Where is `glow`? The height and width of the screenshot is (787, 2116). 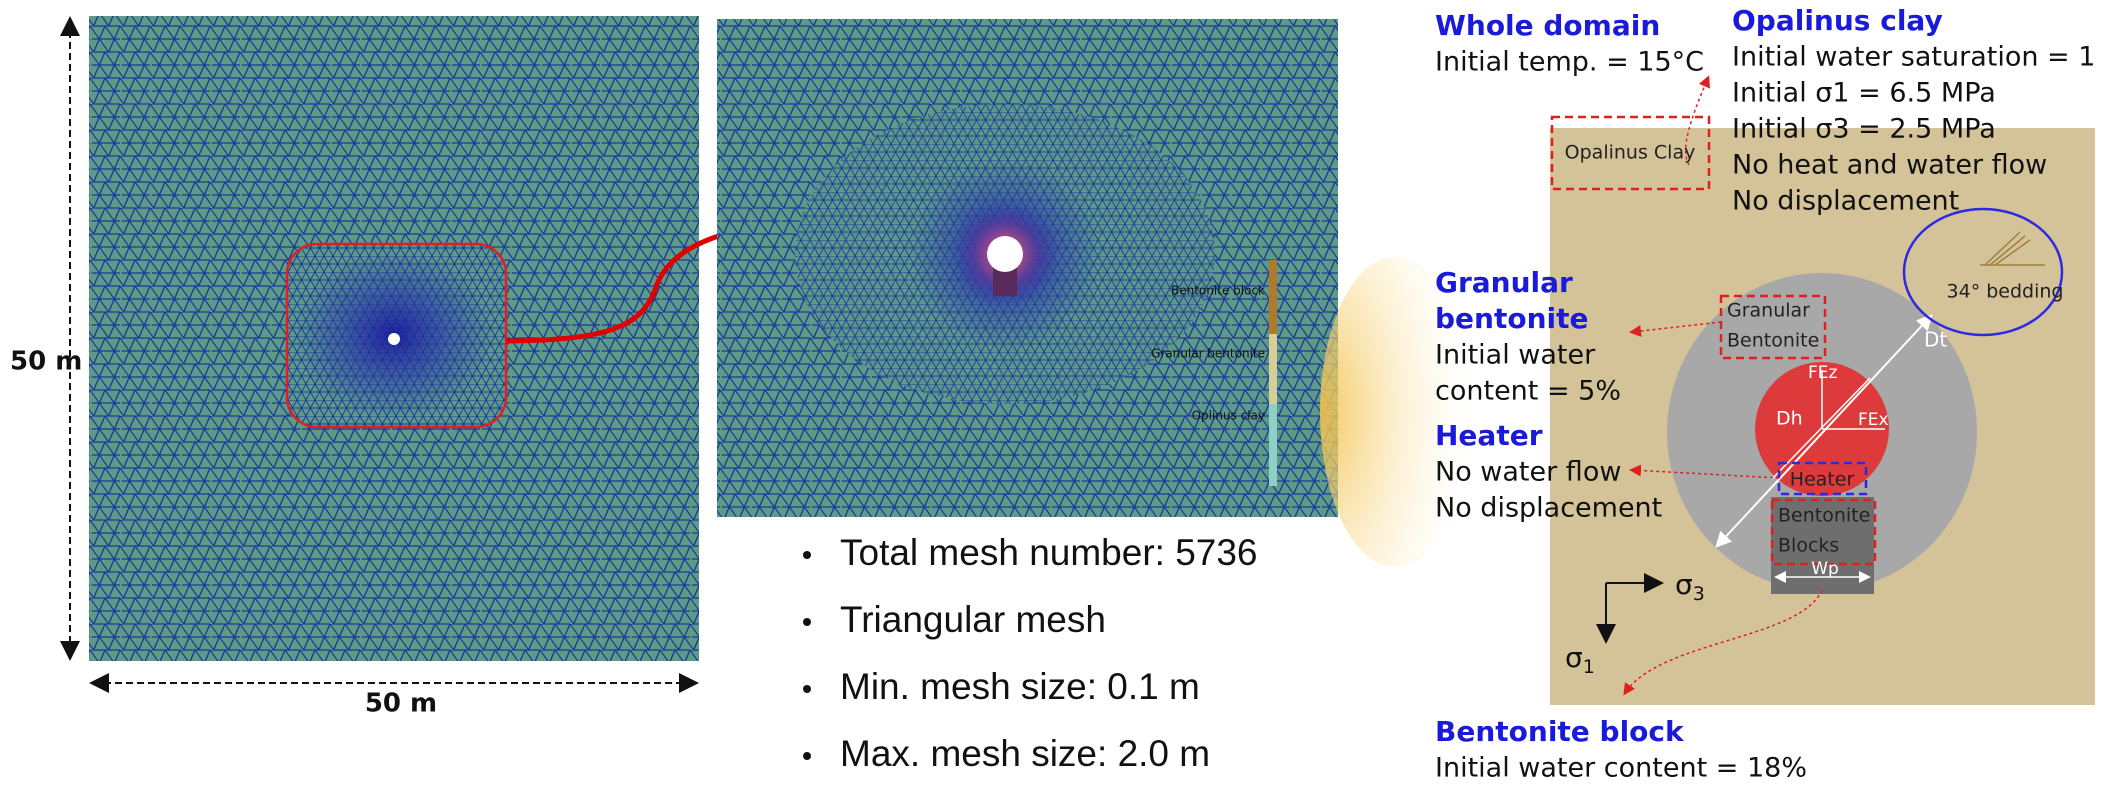
glow is located at coordinates (1395, 412).